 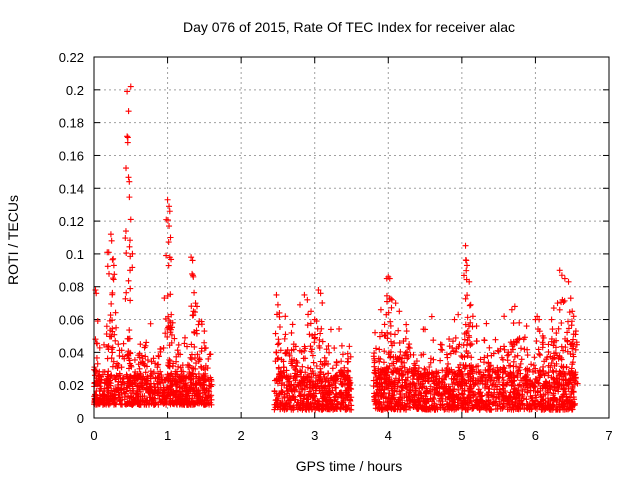 I want to click on x-tick-label: 0, so click(x=93, y=435).